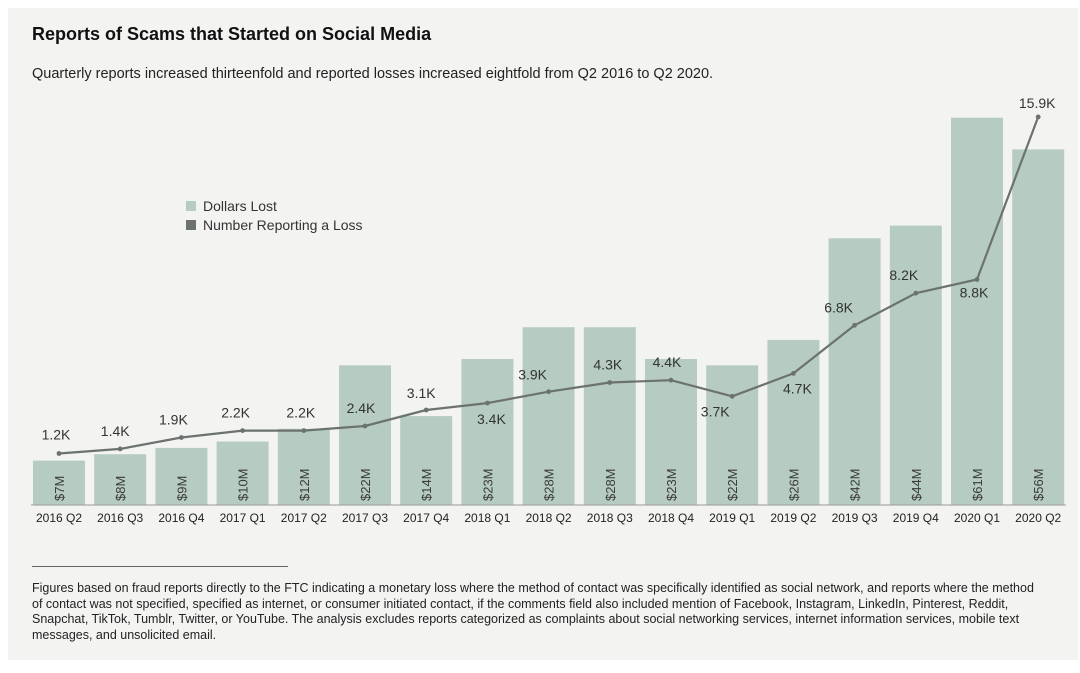 The height and width of the screenshot is (673, 1080). I want to click on x-tick-label: 2019 Q4, so click(916, 518).